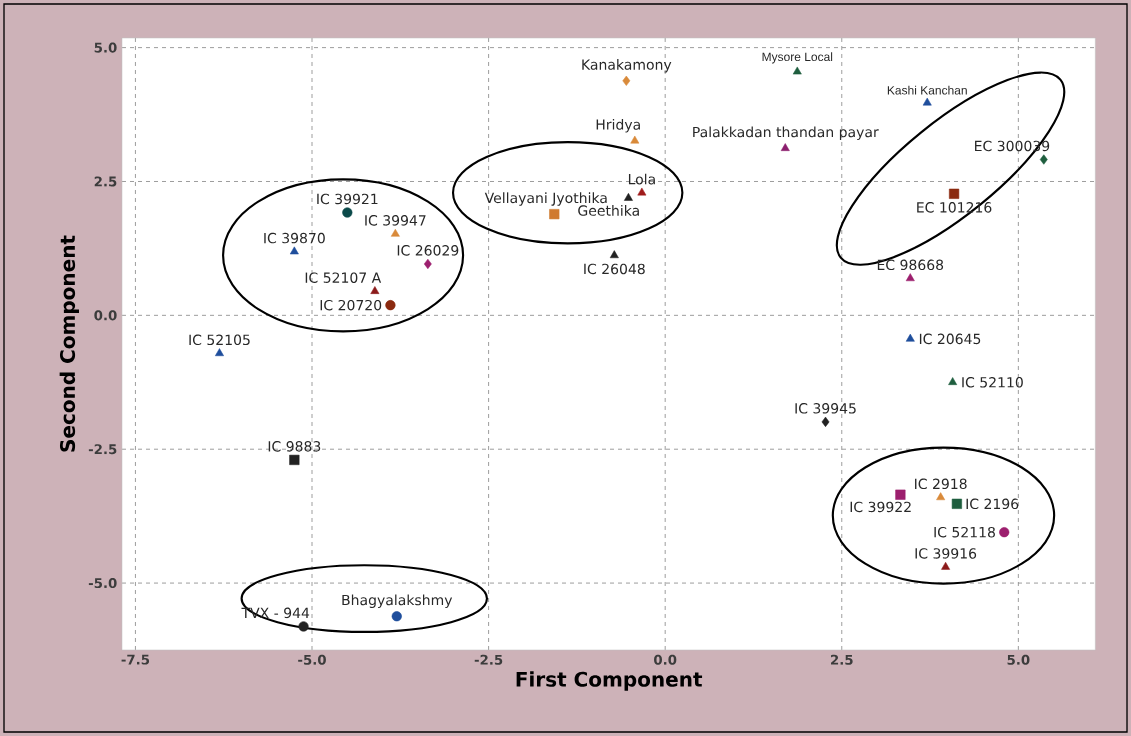 This screenshot has width=1131, height=736. I want to click on series-label: Geethika, so click(608, 210).